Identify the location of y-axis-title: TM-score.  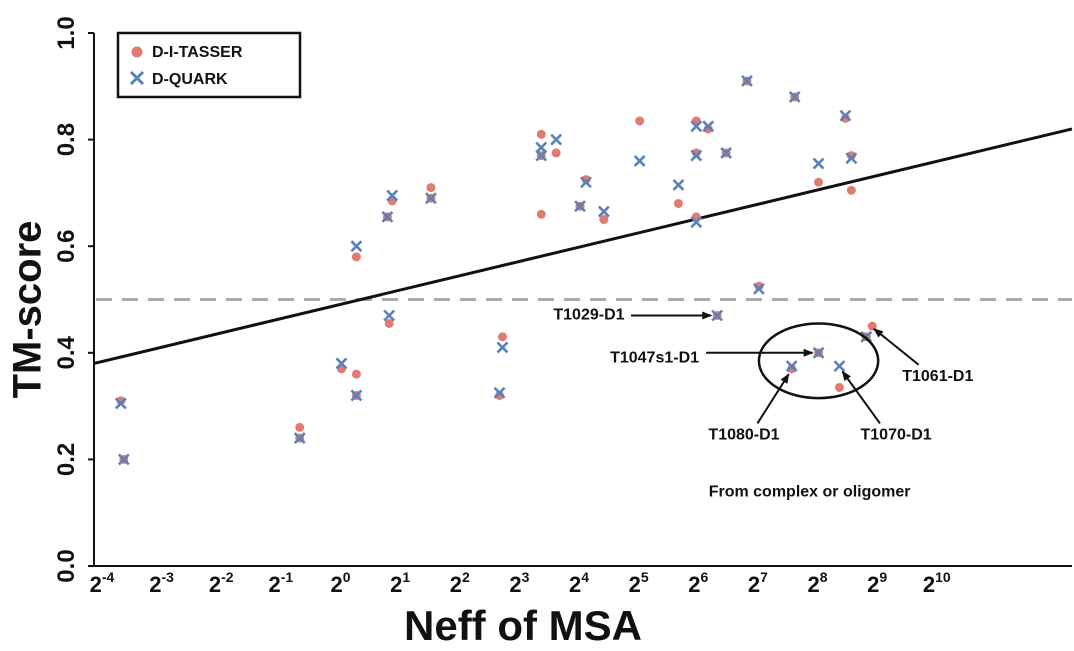
(28, 310).